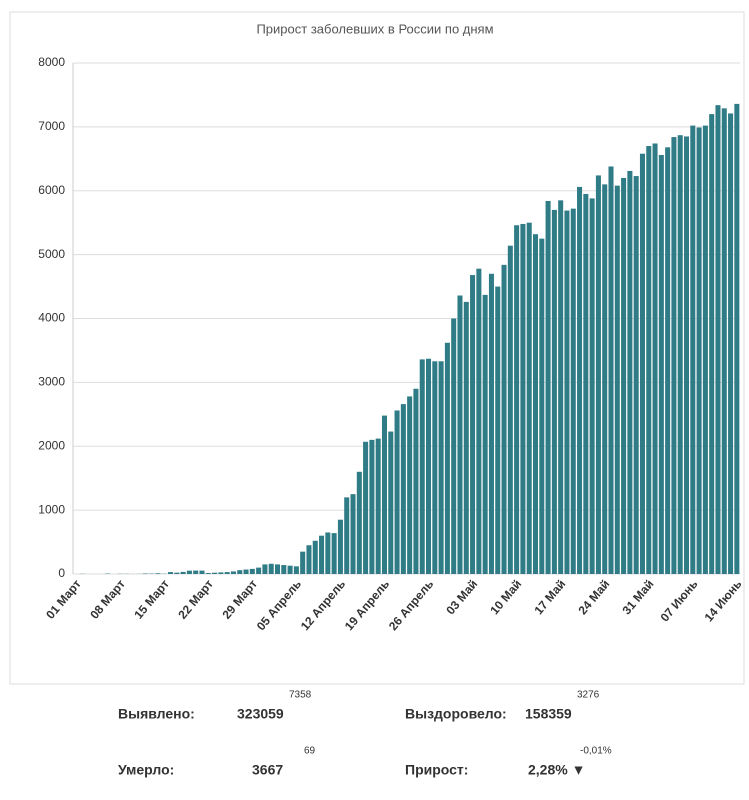 The image size is (749, 800). I want to click on stat-label: Выздоровело:, so click(456, 714).